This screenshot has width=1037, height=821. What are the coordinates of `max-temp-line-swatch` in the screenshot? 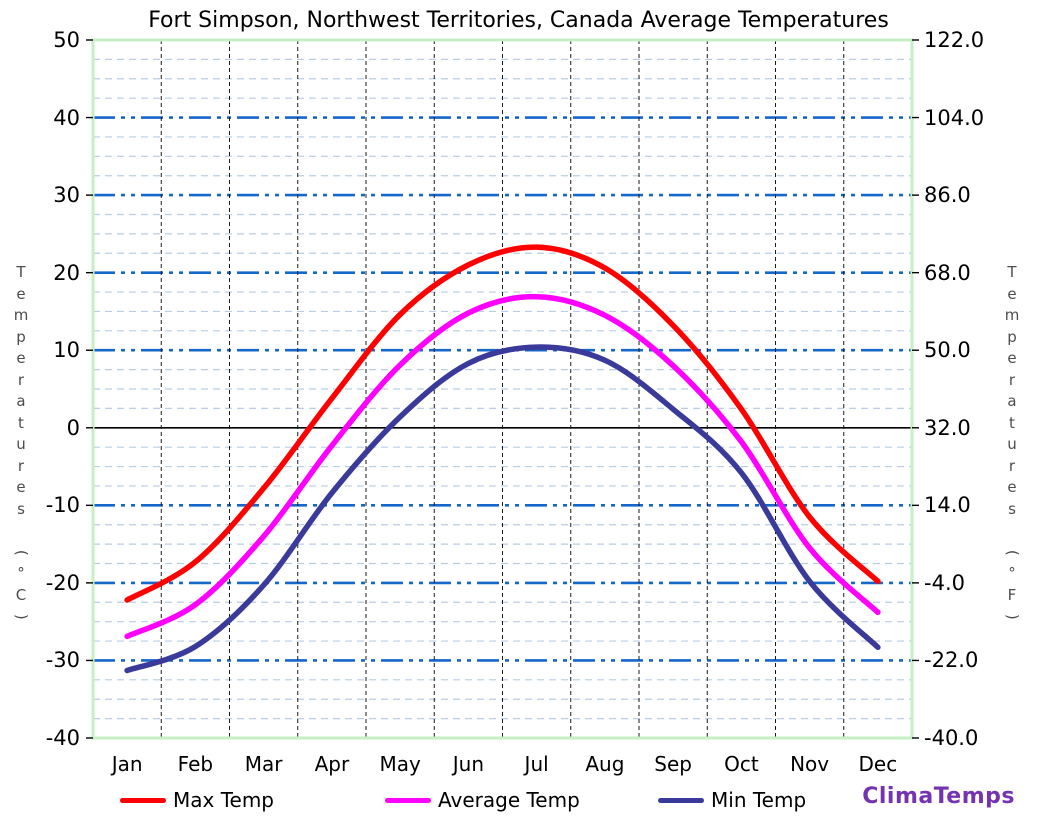 It's located at (143, 800).